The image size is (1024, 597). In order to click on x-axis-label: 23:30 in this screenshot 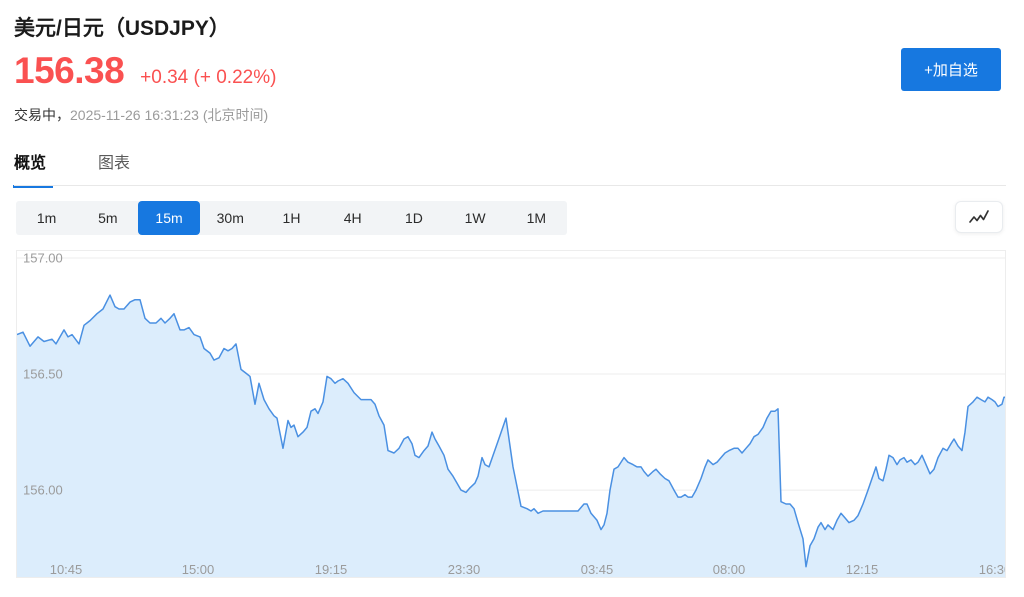, I will do `click(464, 569)`.